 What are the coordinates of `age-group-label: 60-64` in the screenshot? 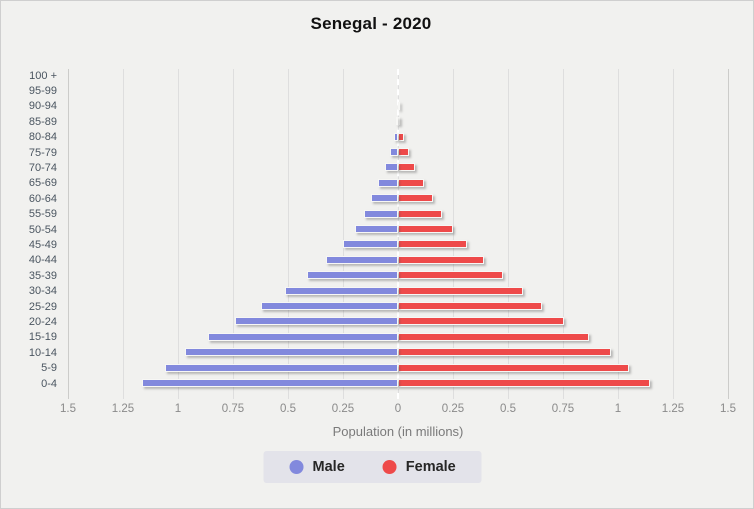 It's located at (42, 198).